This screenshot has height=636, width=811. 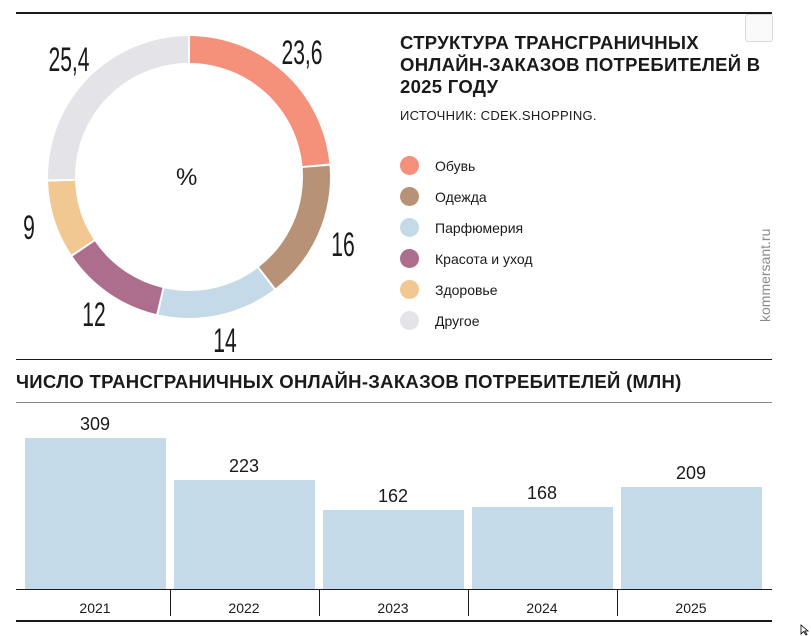 I want to click on percent-unit-label: %, so click(x=187, y=177).